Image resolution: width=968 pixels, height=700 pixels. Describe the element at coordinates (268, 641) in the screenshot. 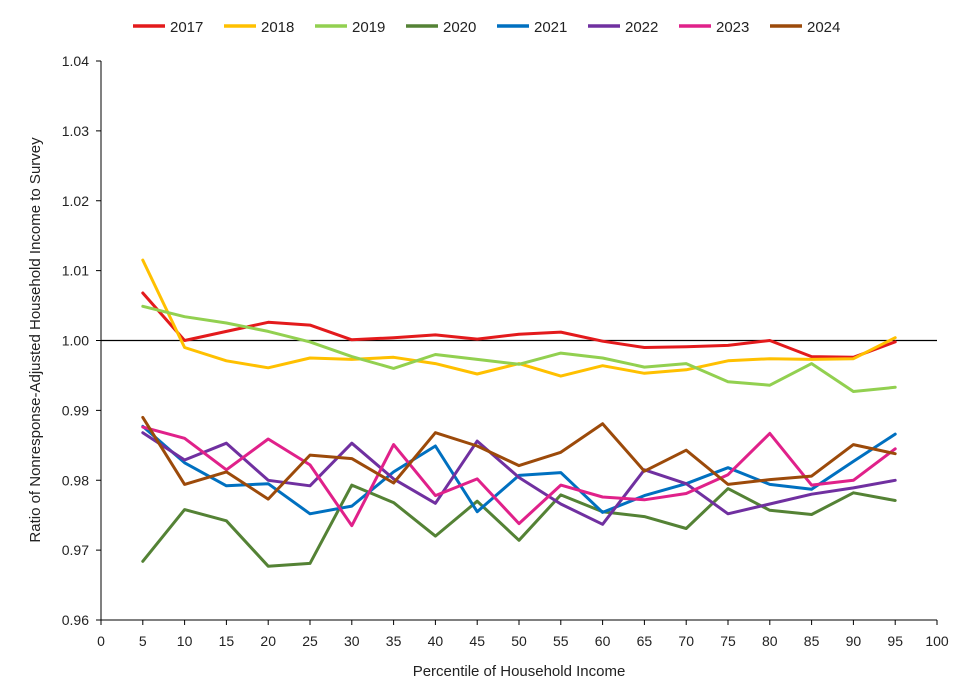

I see `x-tick-label: 20` at that location.